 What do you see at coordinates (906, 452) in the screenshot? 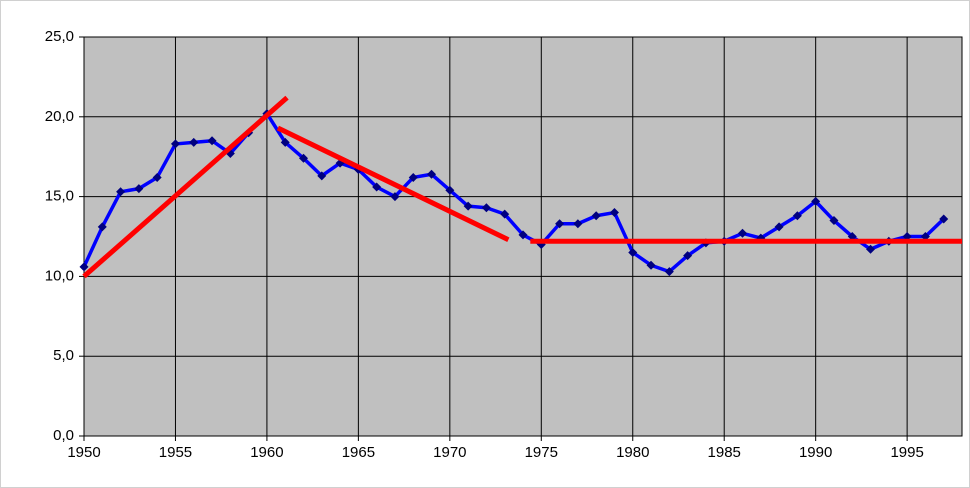
I see `x-tick-label: 1995` at bounding box center [906, 452].